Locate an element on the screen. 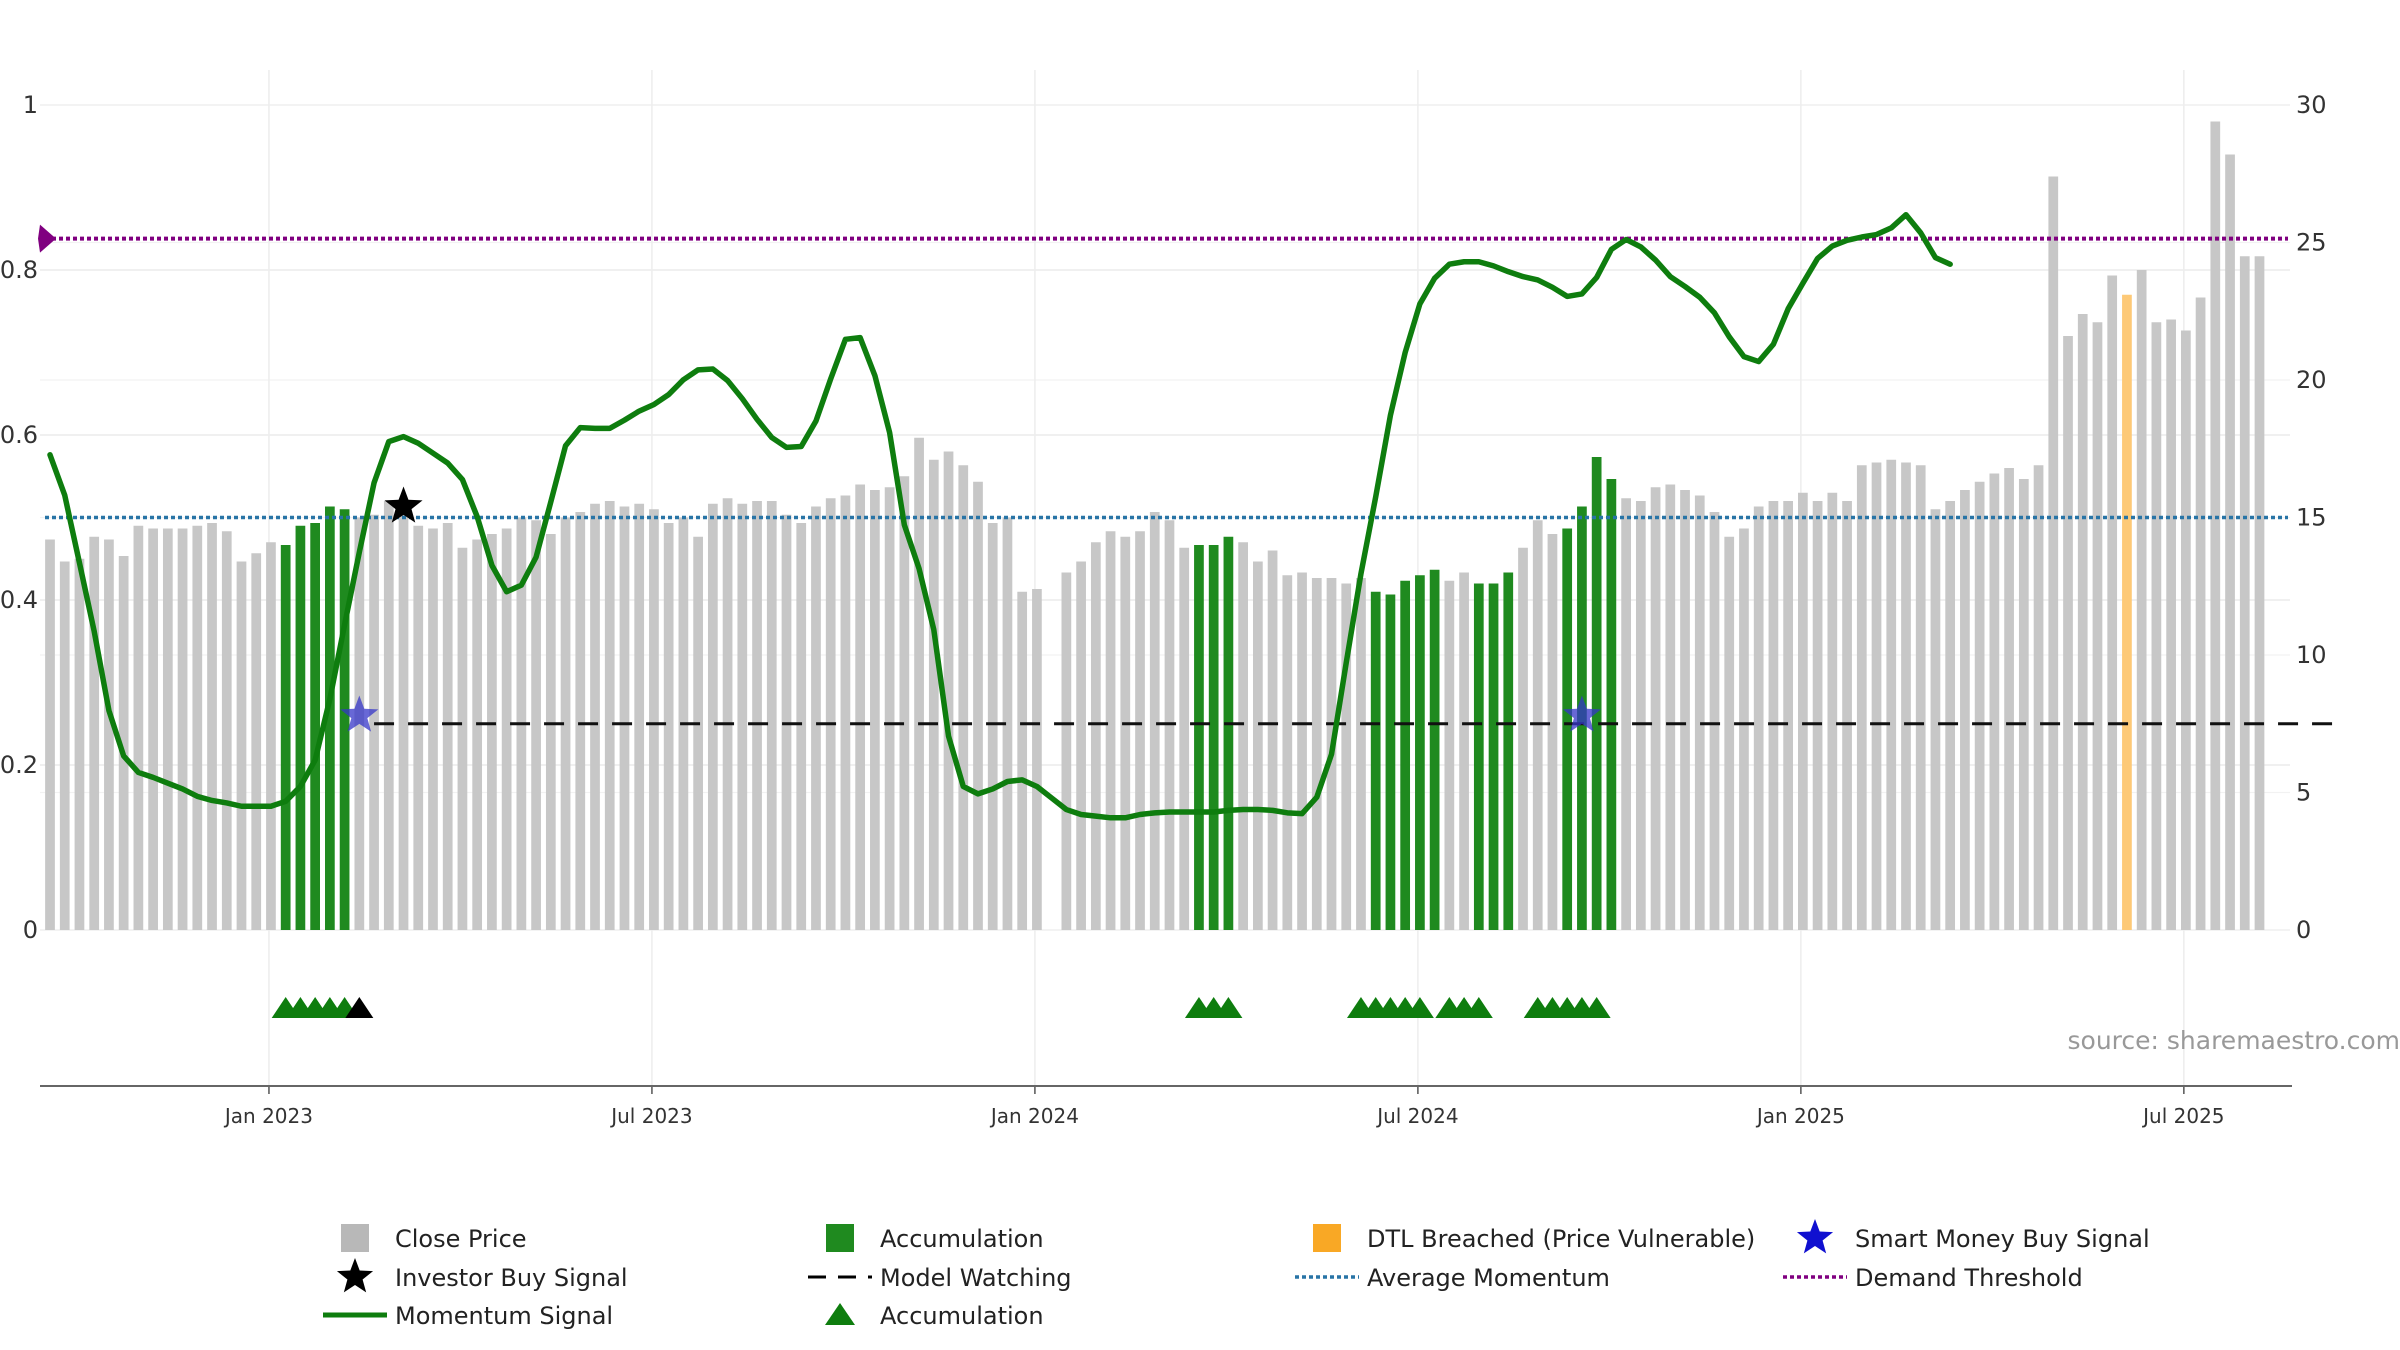  right-tick-label: 20 is located at coordinates (2311, 380).